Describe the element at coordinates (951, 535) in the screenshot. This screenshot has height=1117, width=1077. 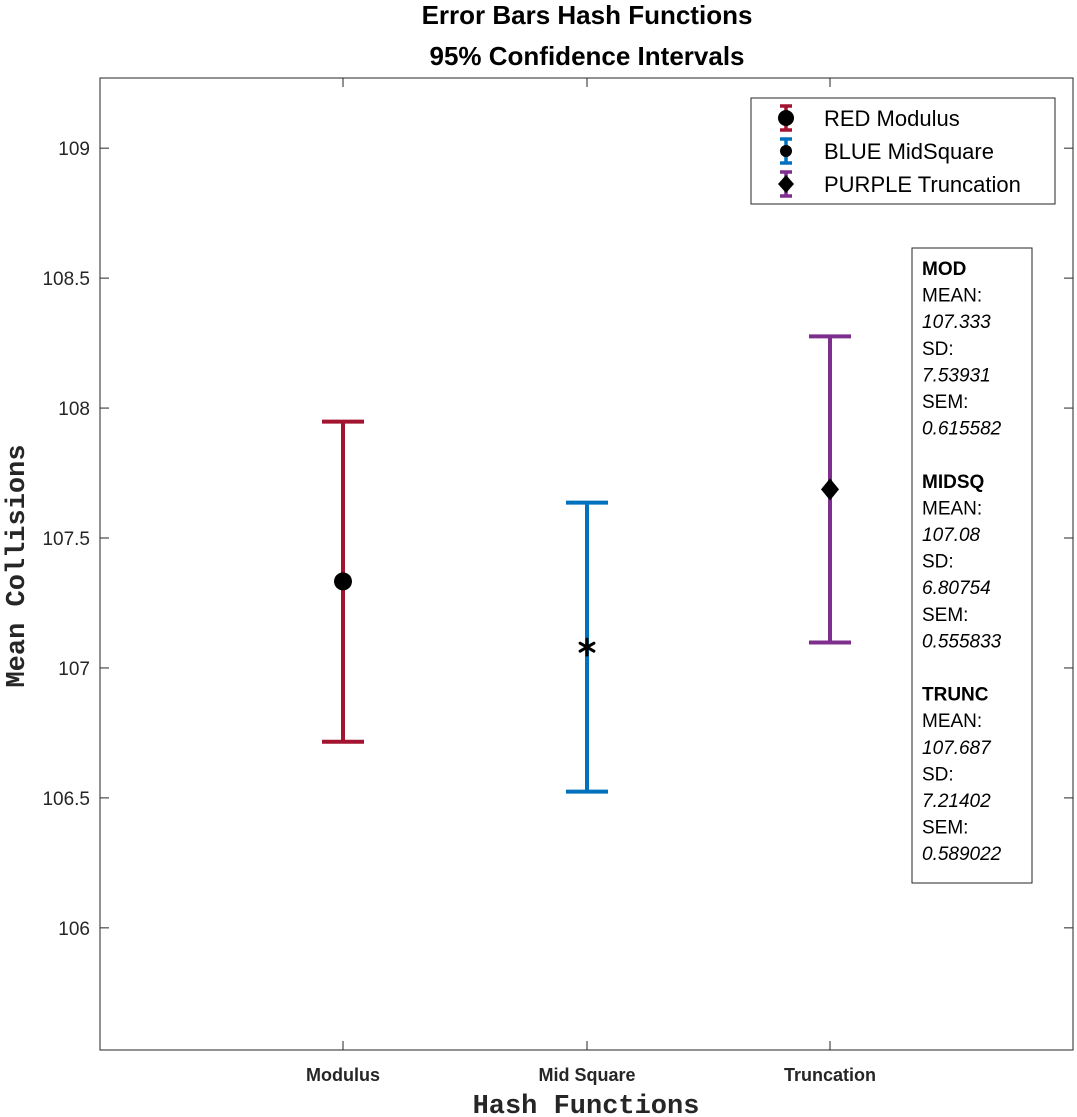
I see `annotation-value: 107.08` at that location.